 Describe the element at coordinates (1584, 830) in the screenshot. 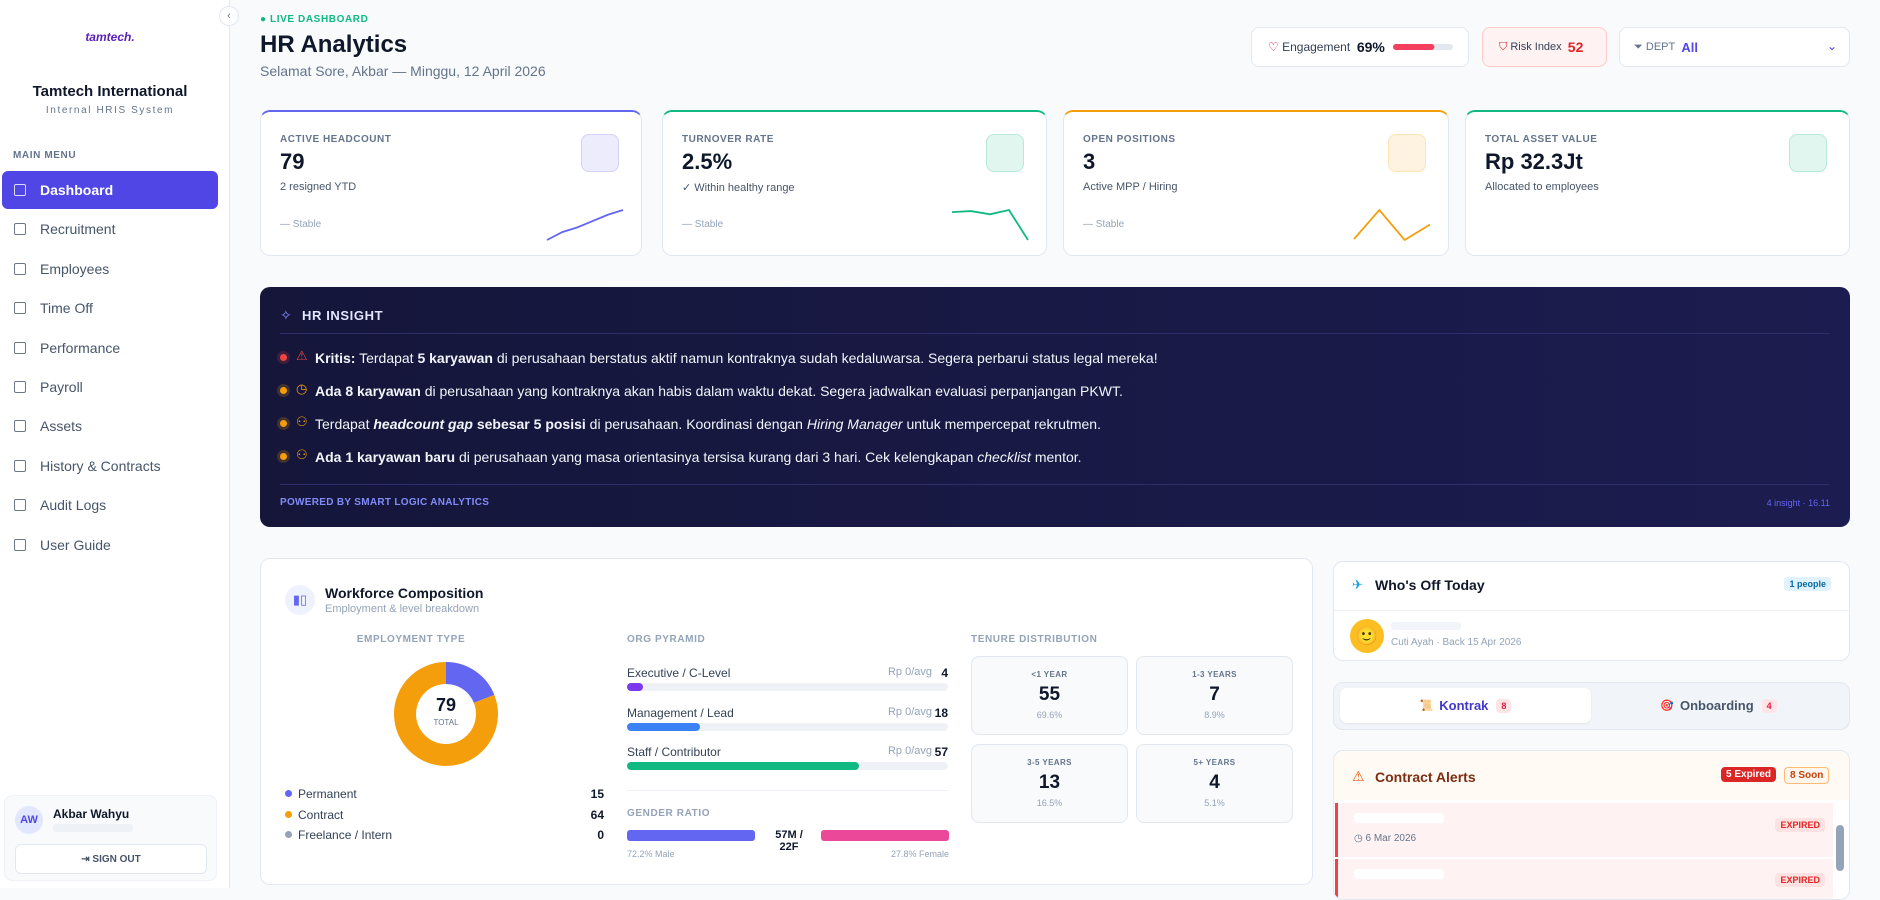

I see `alert-row: ◷ 6 Mar 2026 EXPIRED` at that location.